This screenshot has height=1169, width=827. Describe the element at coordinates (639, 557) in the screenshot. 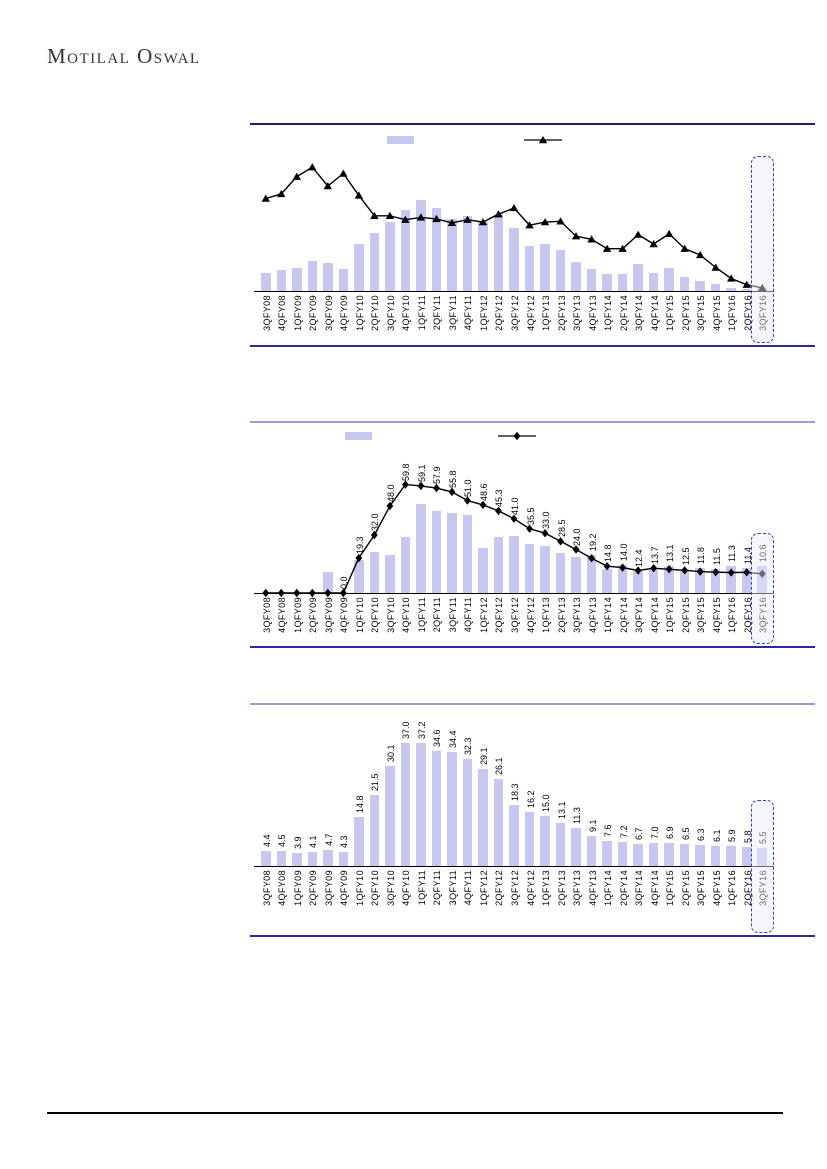

I see `value-label: 12.4` at that location.